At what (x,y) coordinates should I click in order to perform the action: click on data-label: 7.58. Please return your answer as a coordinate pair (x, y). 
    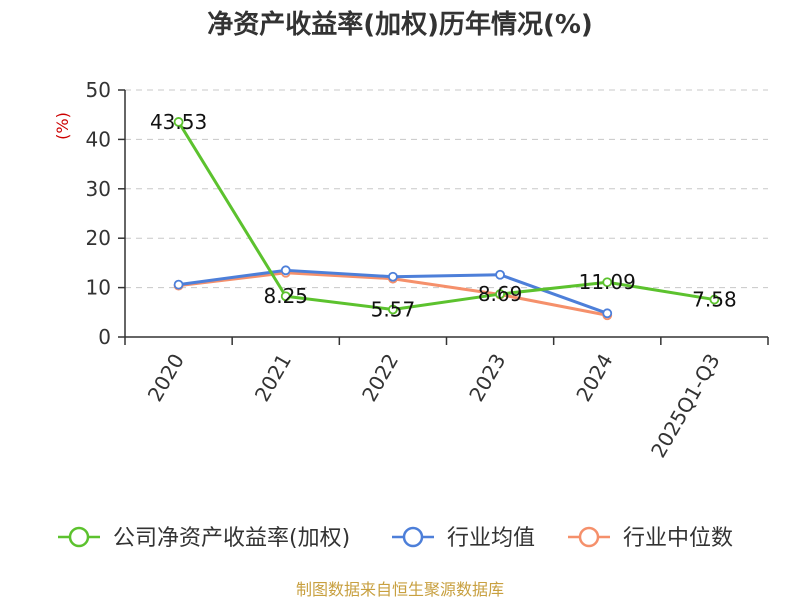
    Looking at the image, I should click on (714, 300).